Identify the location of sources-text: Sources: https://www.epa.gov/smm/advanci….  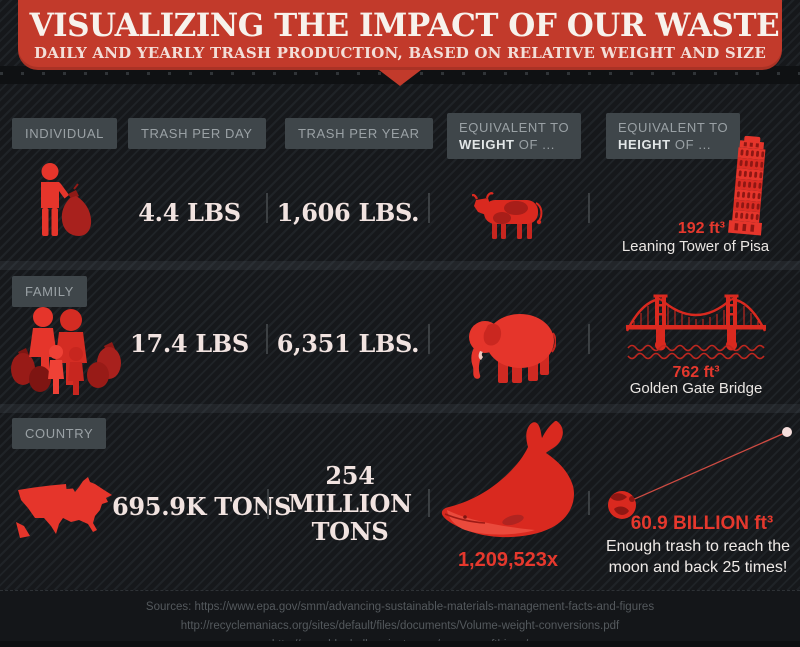
(400, 622).